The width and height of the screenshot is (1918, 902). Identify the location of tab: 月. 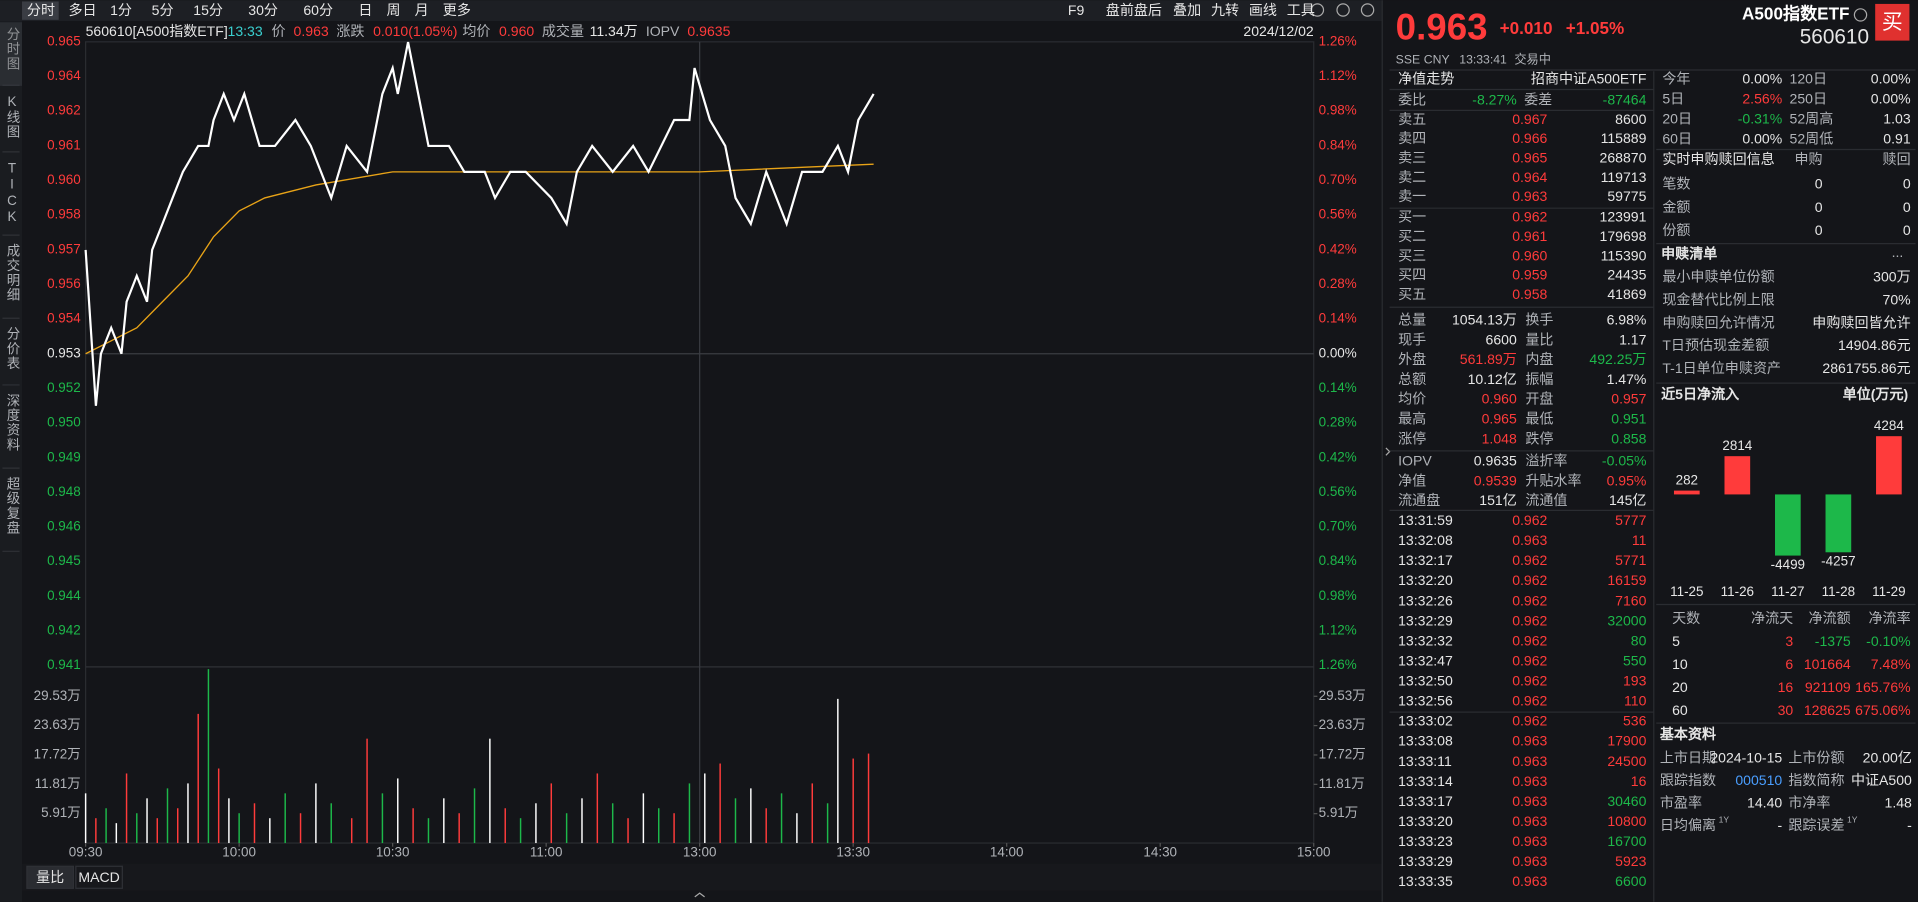
(422, 10).